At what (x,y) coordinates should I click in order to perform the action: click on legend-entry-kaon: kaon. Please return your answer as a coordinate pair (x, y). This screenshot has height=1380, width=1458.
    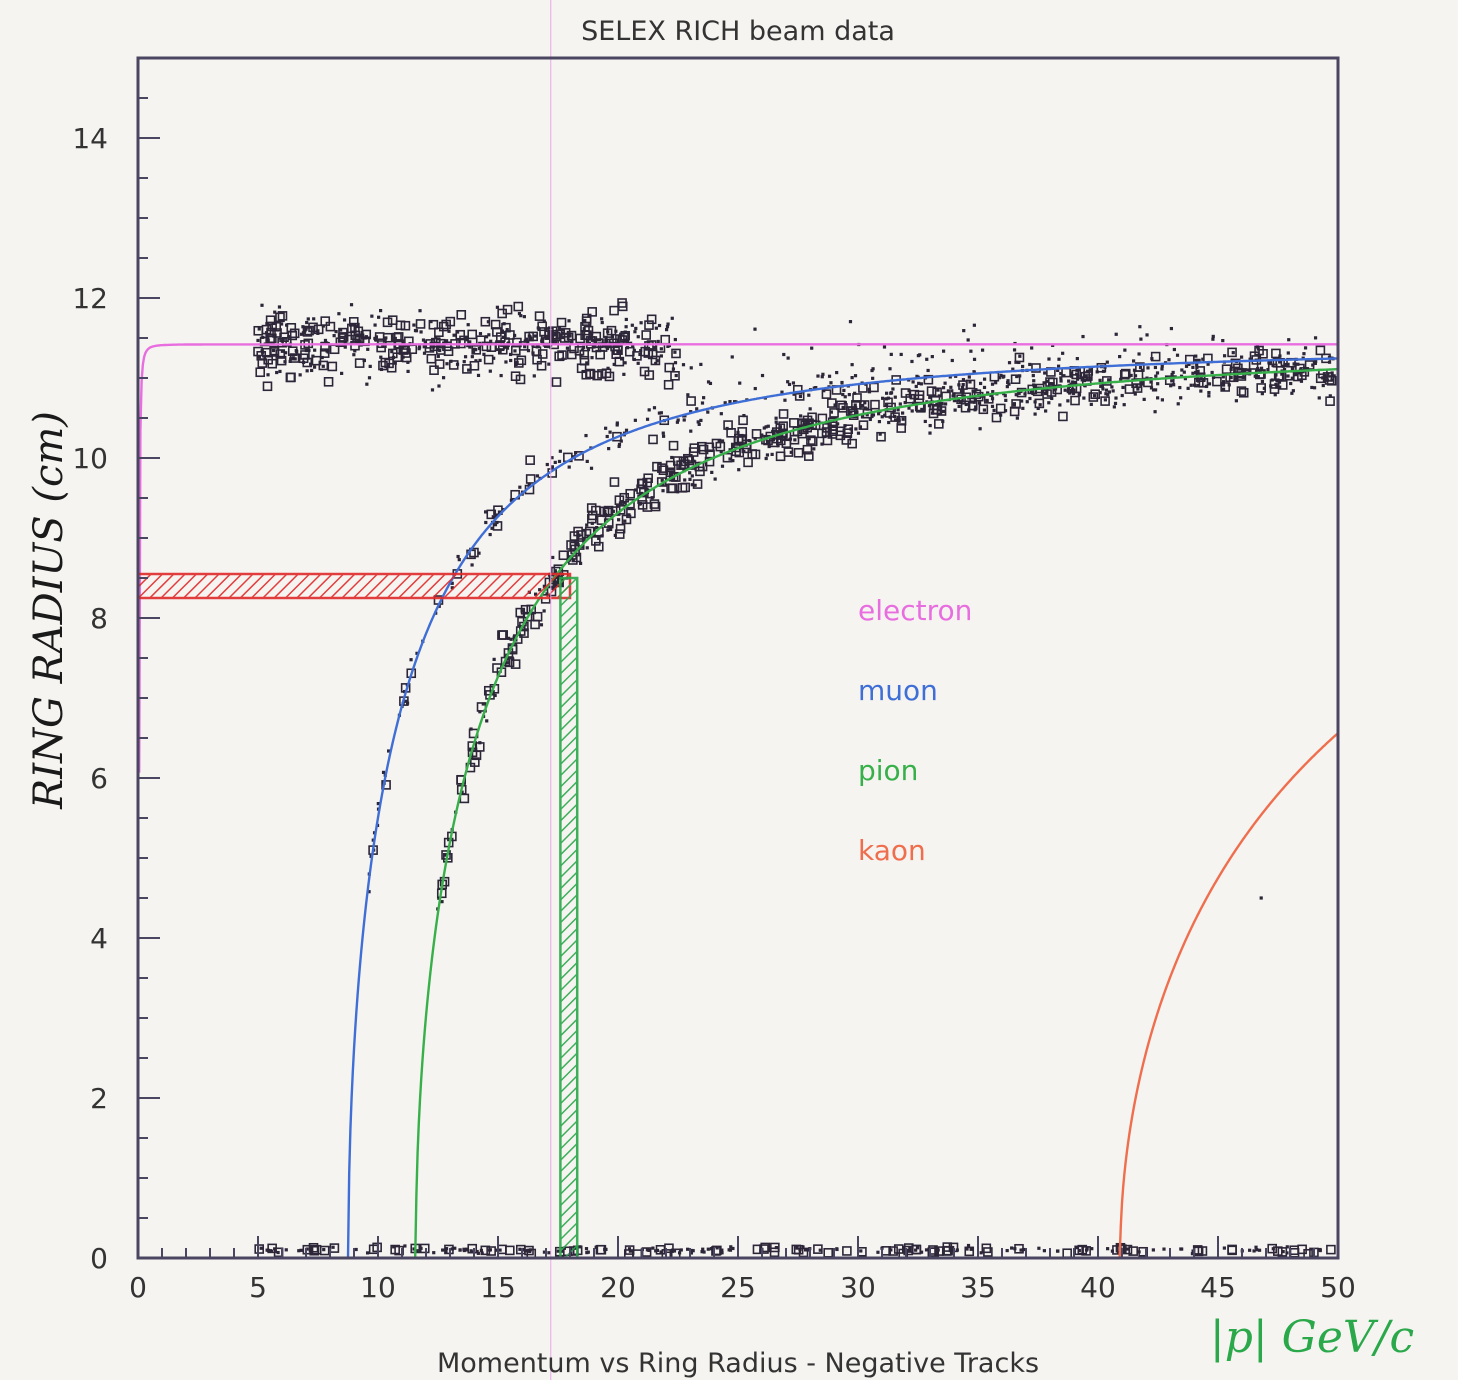
    Looking at the image, I should click on (892, 850).